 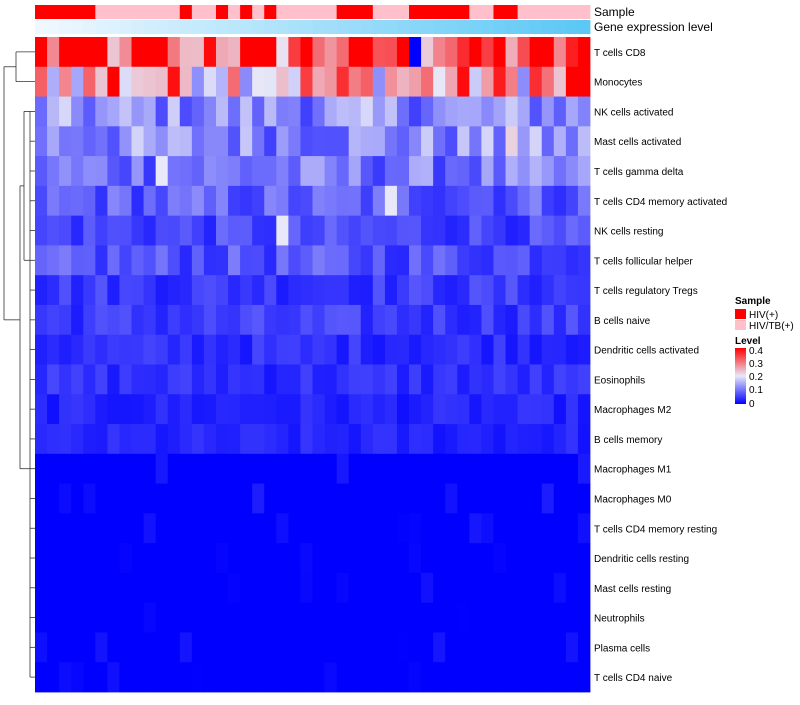 I want to click on row-label: NK cells resting, so click(x=628, y=232).